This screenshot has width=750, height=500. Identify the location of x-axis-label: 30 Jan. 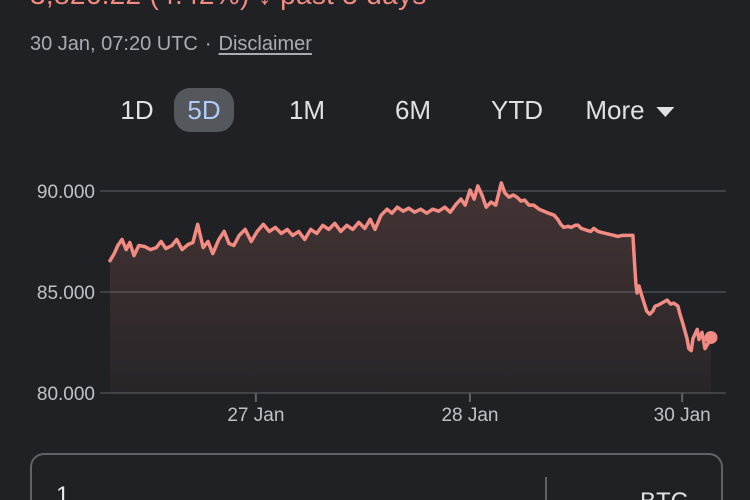
(682, 415).